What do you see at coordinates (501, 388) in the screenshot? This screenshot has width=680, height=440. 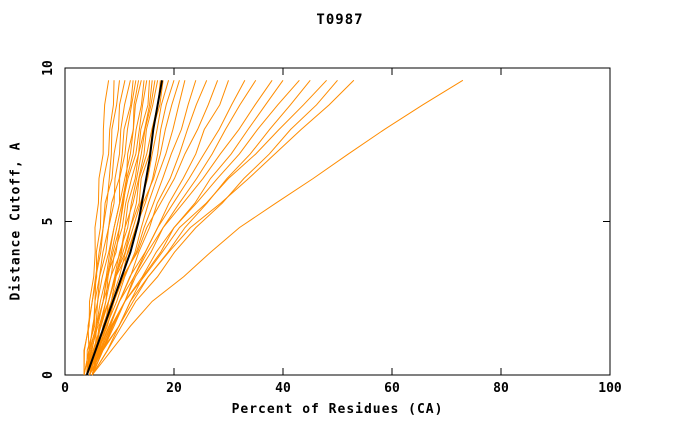 I see `x-tick-label: 80` at bounding box center [501, 388].